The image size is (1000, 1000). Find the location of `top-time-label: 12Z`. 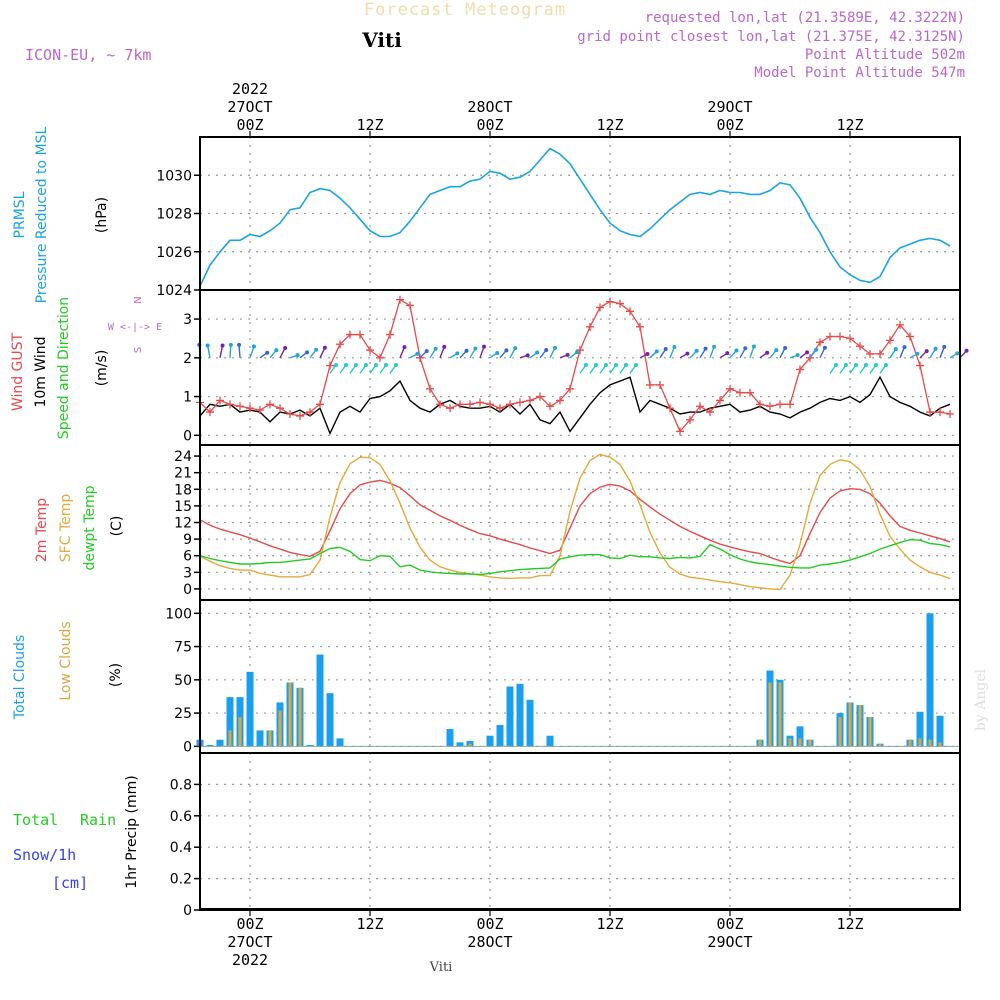

top-time-label: 12Z is located at coordinates (369, 125).